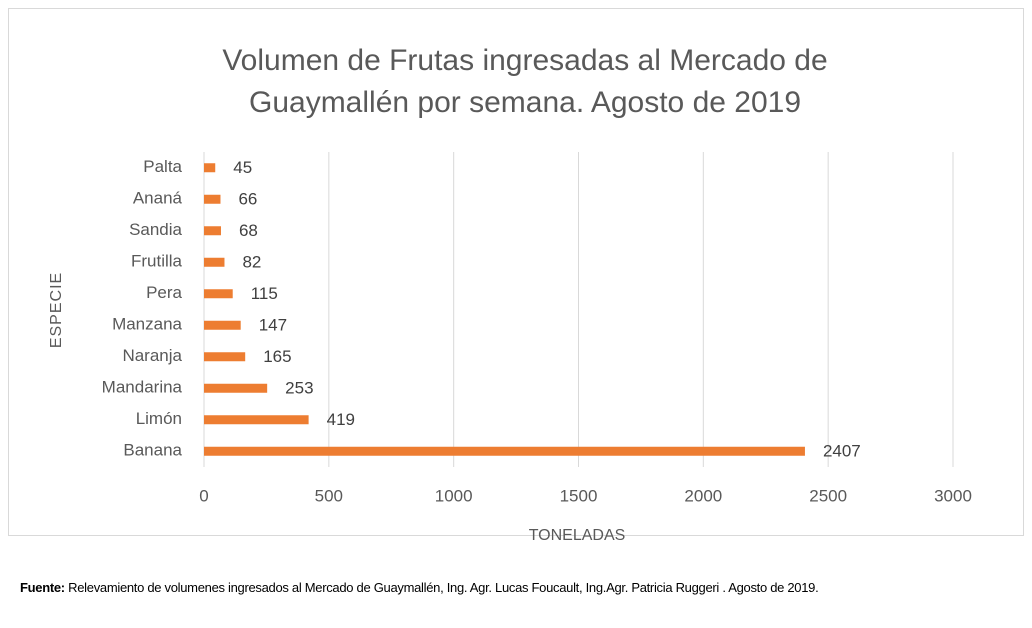 The image size is (1032, 628). Describe the element at coordinates (828, 495) in the screenshot. I see `x-tick-label: 2500` at that location.